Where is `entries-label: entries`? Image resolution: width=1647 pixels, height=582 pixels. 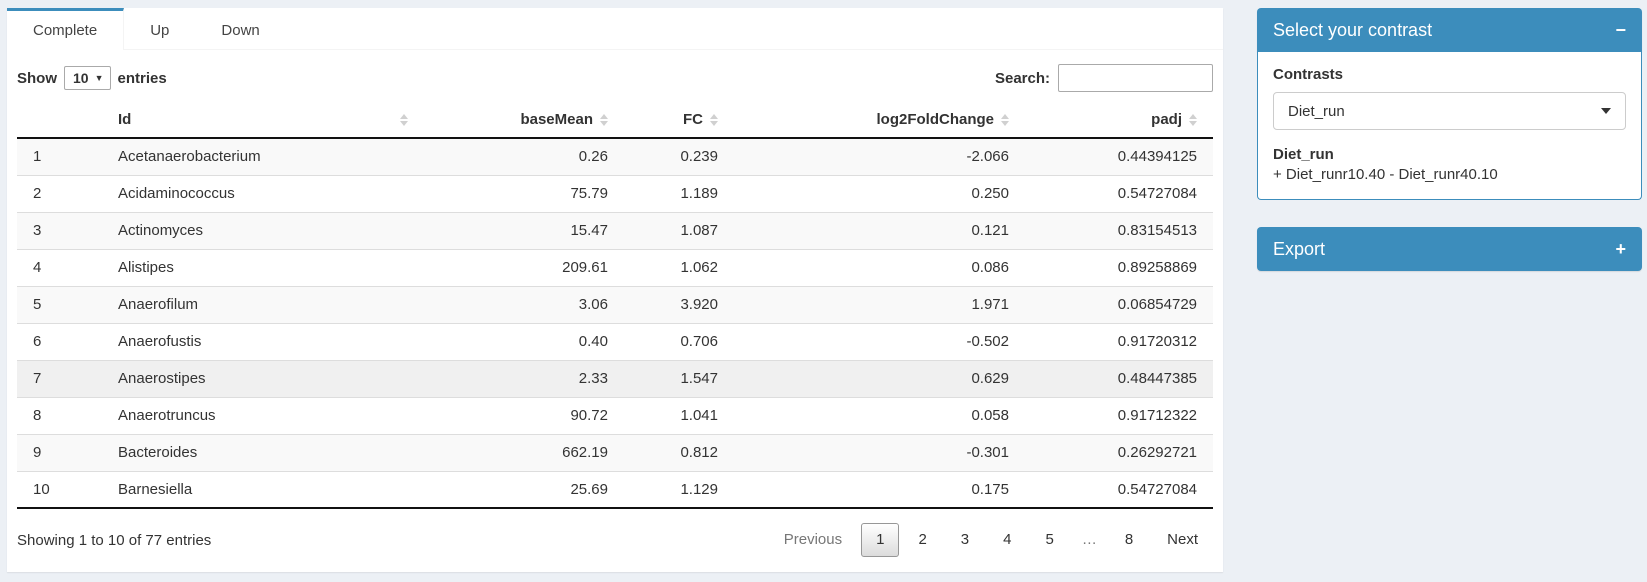
entries-label: entries is located at coordinates (142, 78).